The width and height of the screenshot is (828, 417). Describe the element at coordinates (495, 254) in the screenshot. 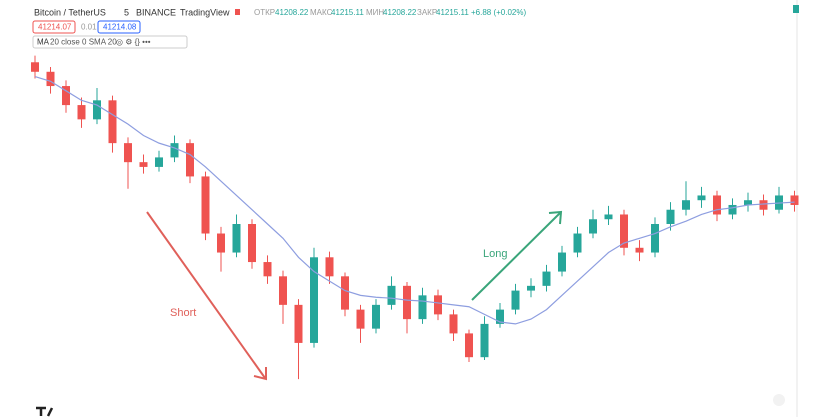

I see `long-label: Long` at that location.